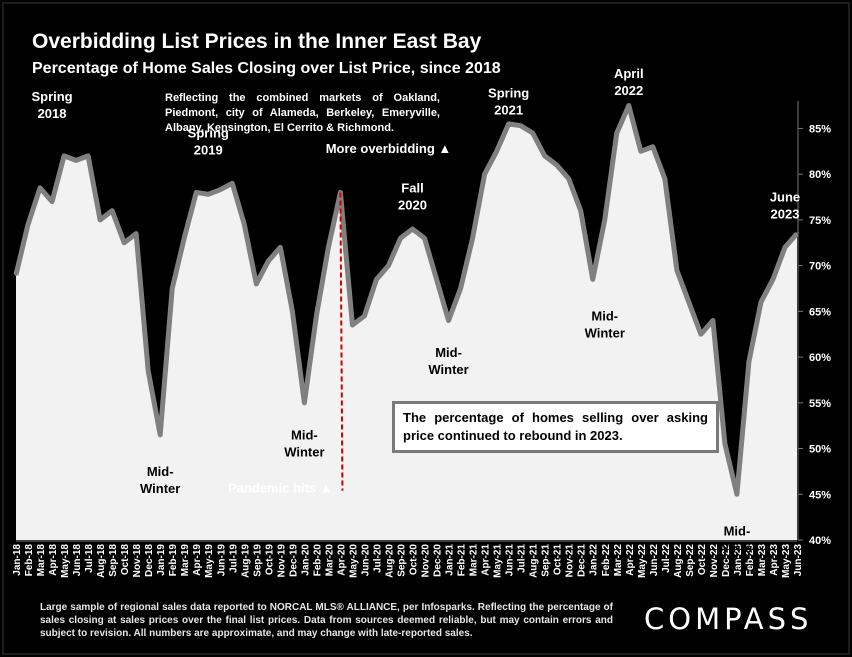 This screenshot has width=852, height=657. I want to click on x-tick-label: May-20, so click(353, 561).